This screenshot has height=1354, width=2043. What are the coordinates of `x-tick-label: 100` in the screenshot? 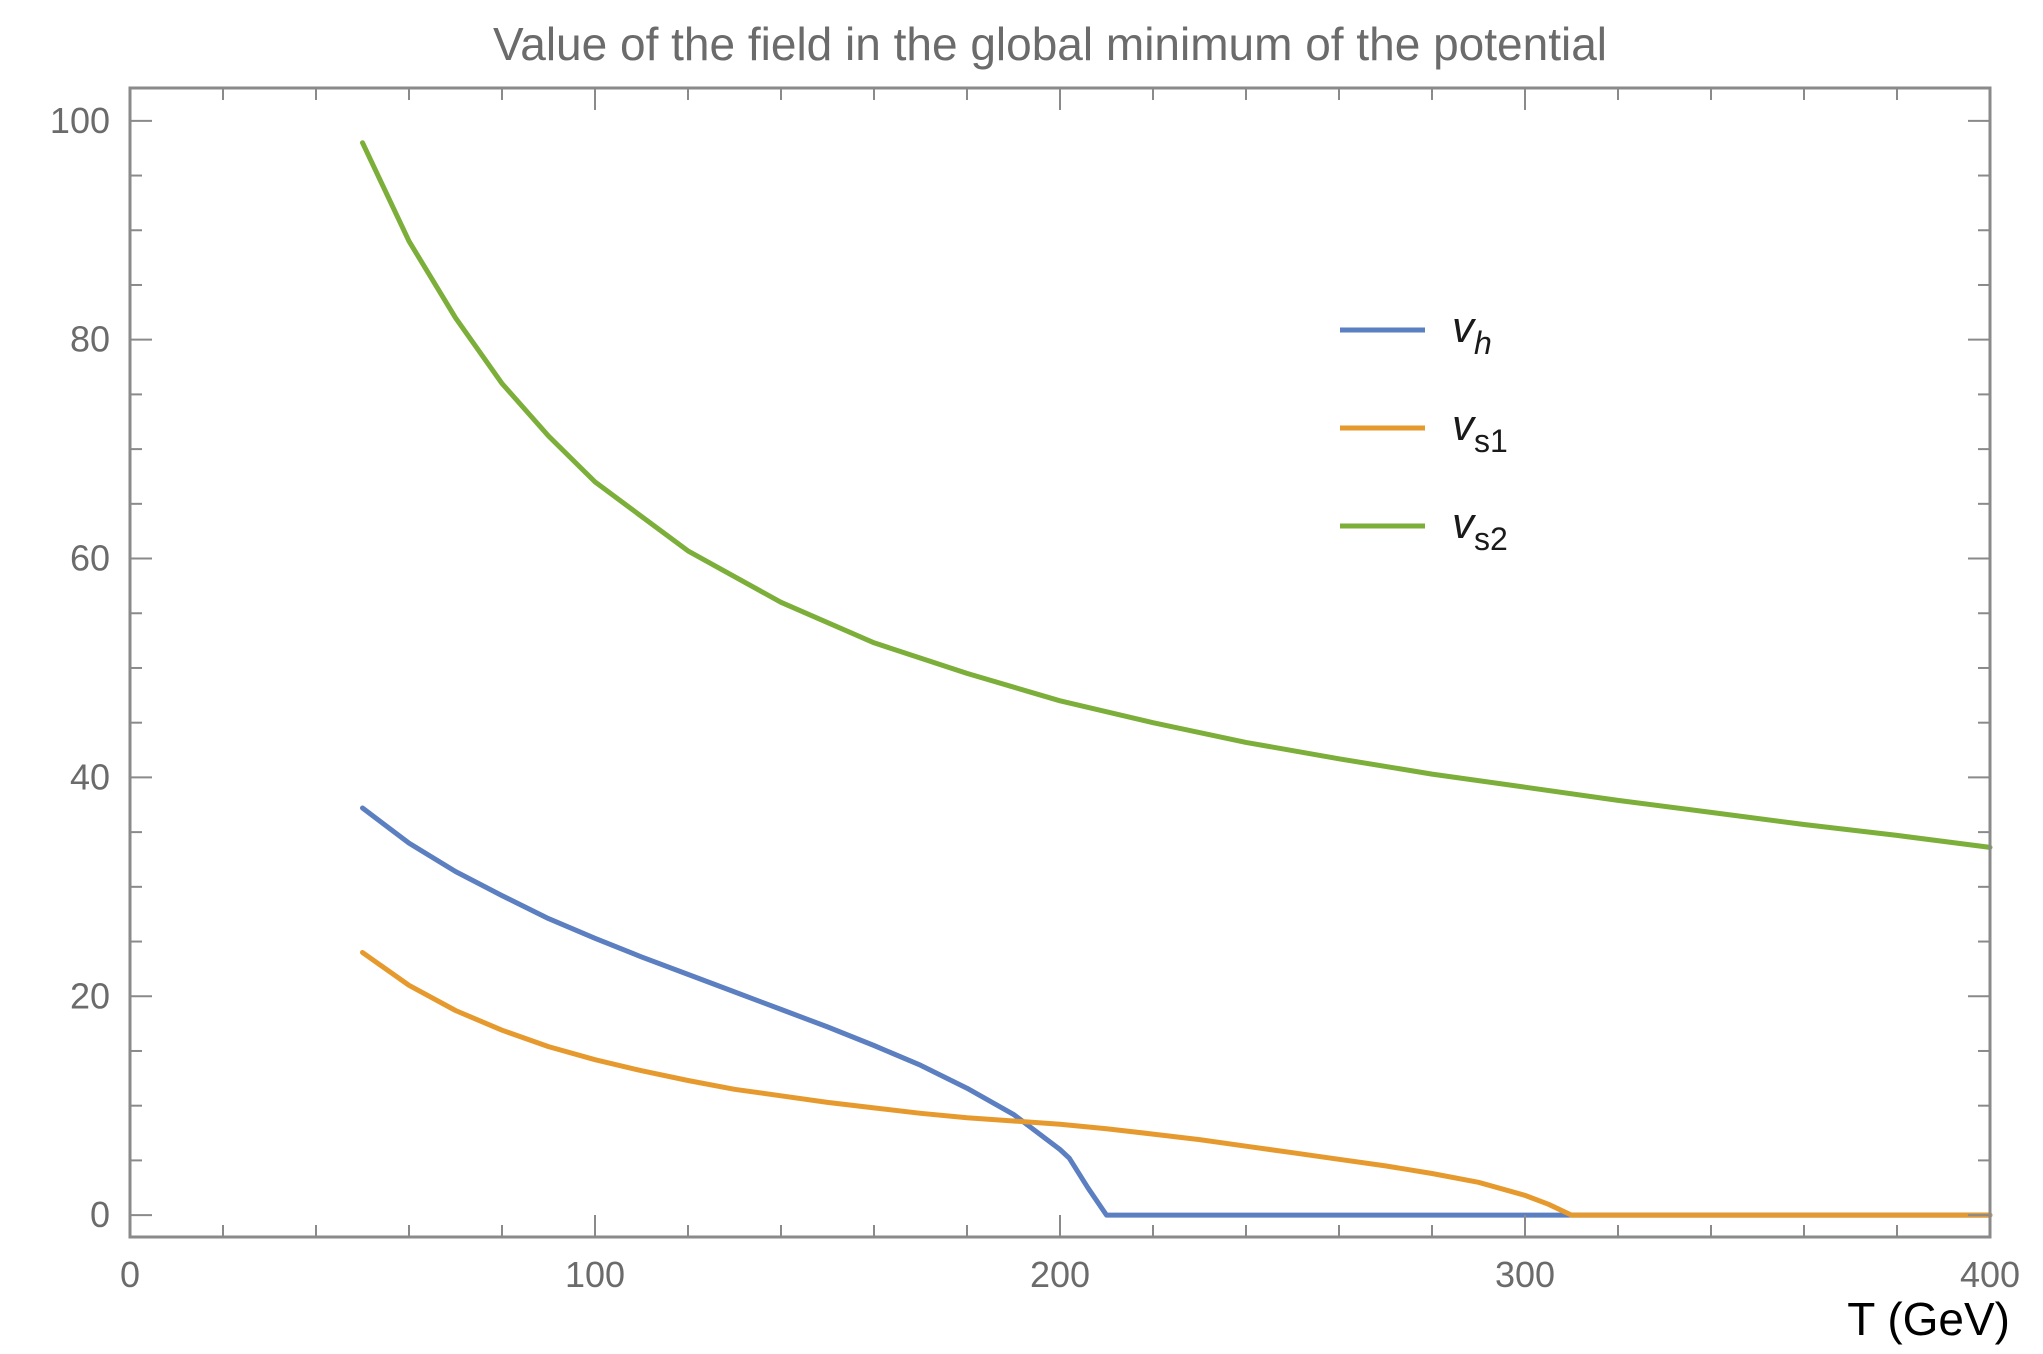 It's located at (595, 1274).